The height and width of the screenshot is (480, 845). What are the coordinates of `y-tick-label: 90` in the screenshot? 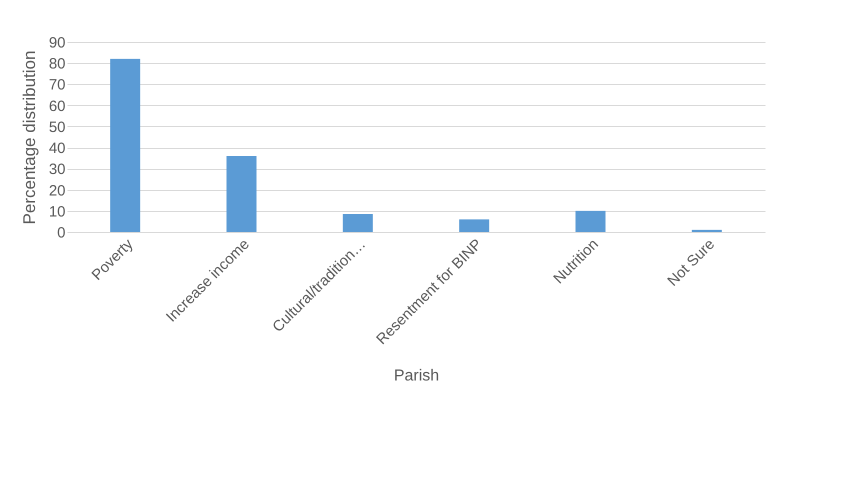 It's located at (57, 43).